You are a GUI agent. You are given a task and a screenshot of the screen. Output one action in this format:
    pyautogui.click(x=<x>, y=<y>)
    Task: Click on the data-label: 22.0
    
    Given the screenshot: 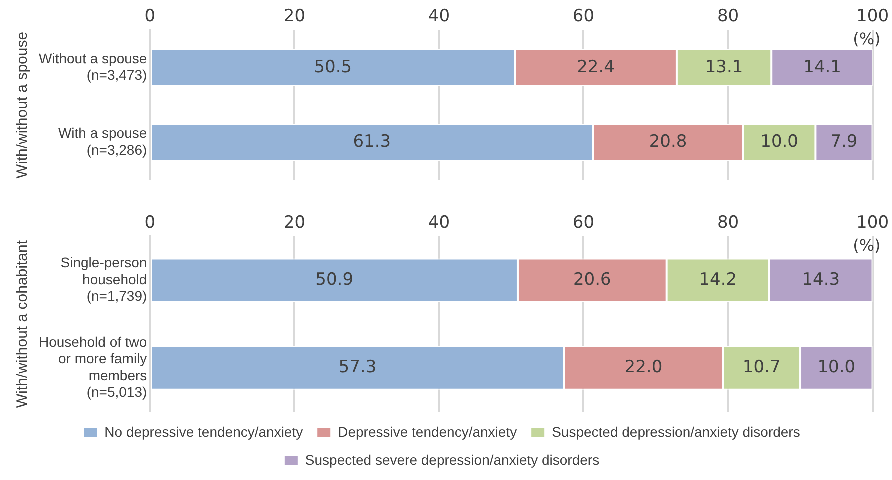 What is the action you would take?
    pyautogui.click(x=643, y=368)
    